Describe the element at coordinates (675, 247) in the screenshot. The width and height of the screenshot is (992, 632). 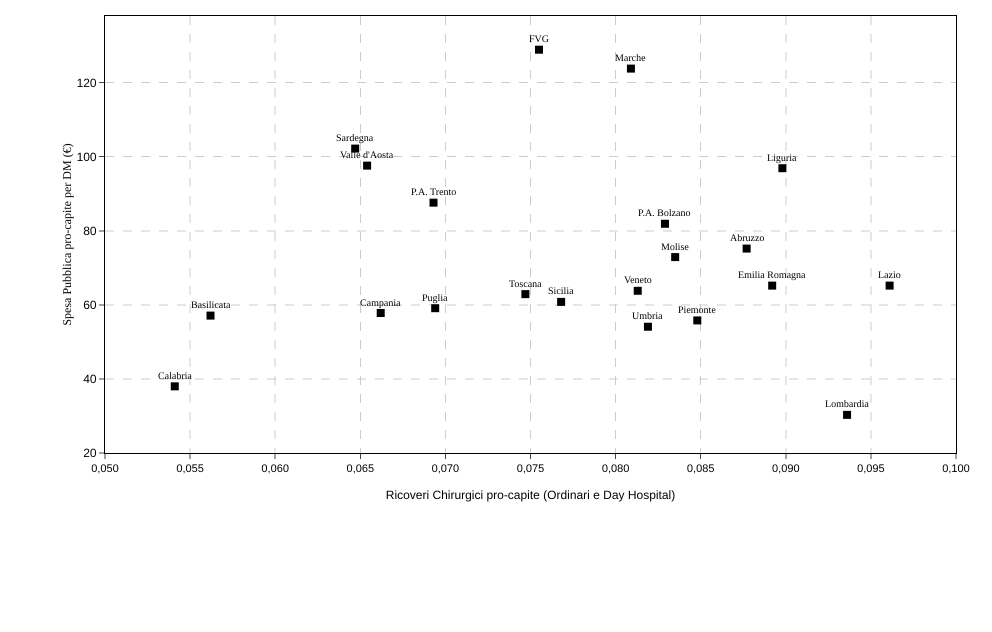
I see `annotation: Molise` at that location.